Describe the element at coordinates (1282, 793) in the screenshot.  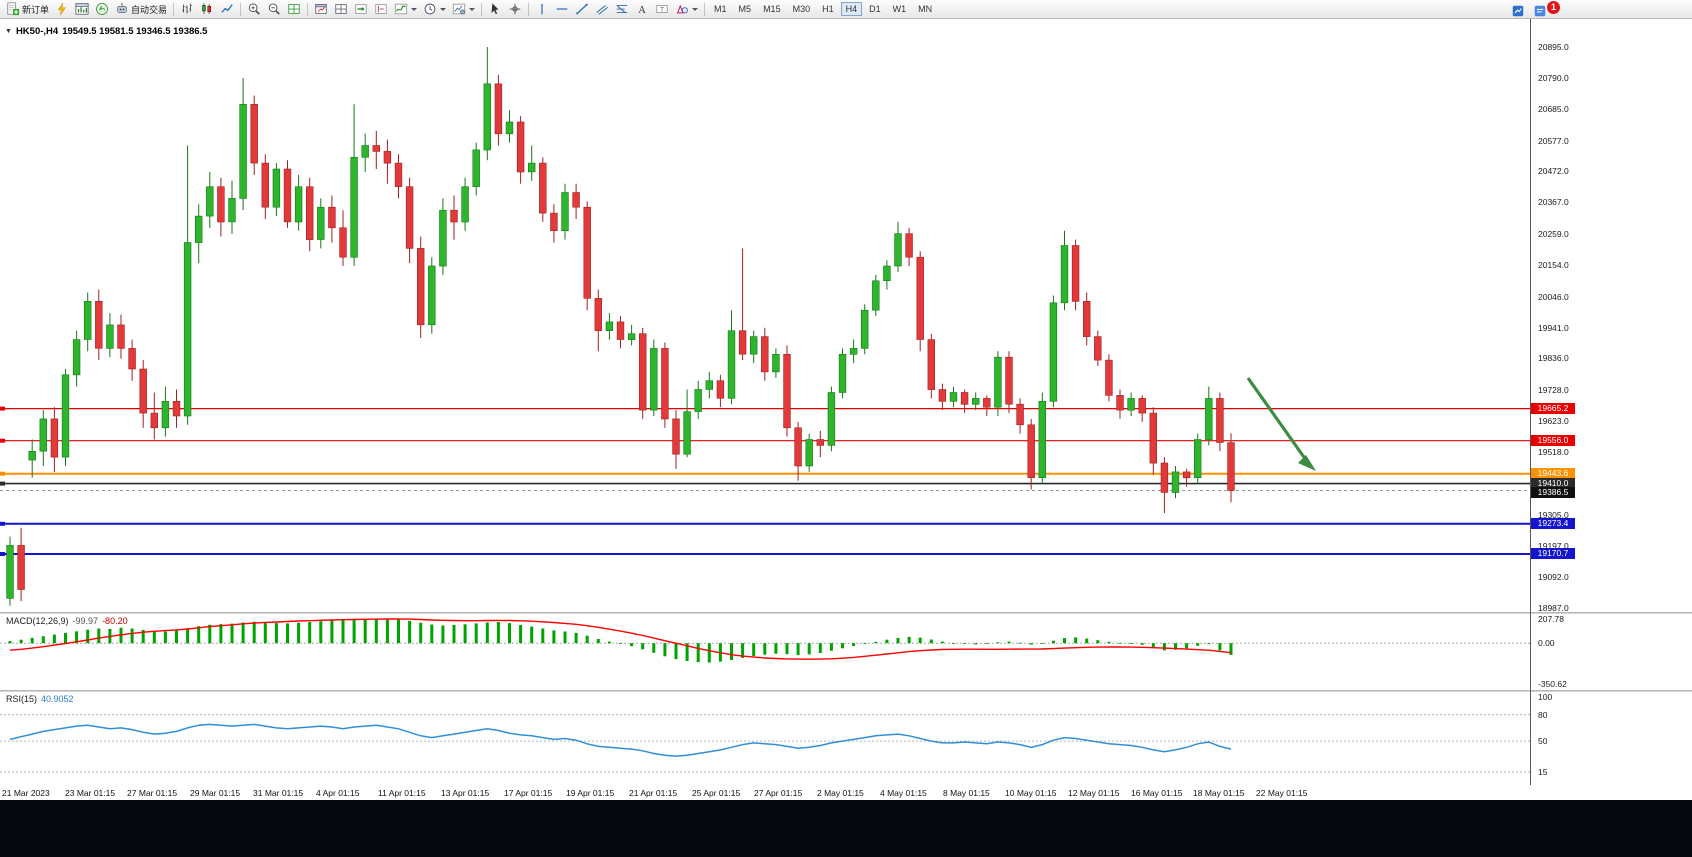
I see `time-axis-label: 22 May 01:15` at that location.